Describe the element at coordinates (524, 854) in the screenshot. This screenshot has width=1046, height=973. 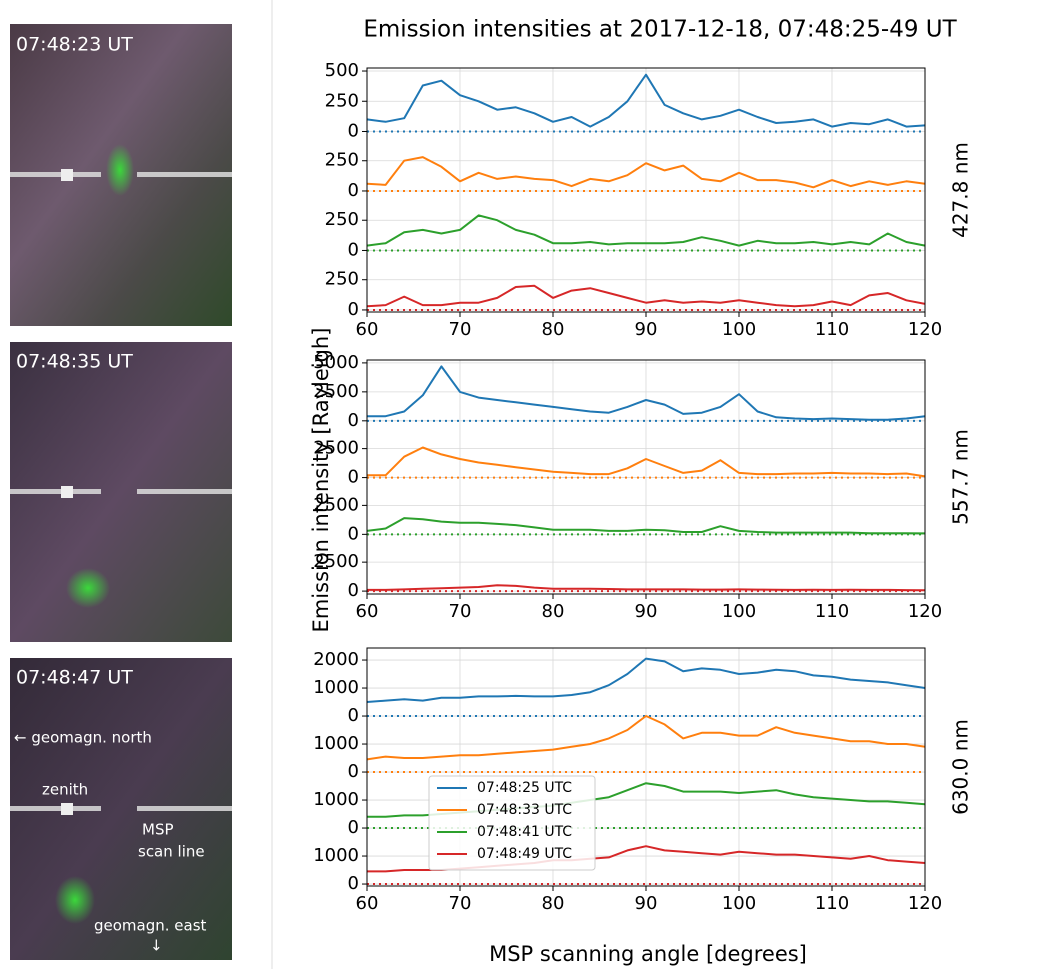
I see `legend-label: 07:48:49 UTC` at that location.